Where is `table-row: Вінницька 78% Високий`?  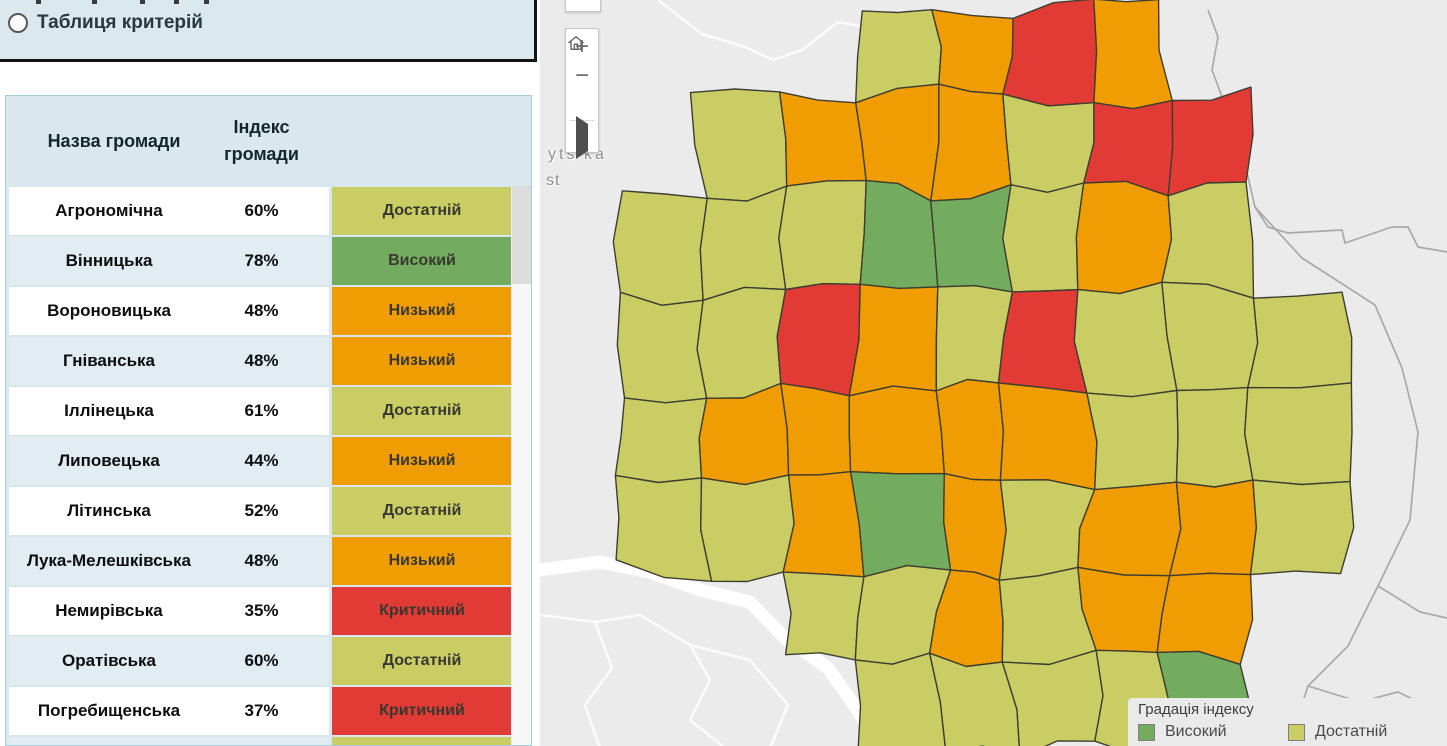
table-row: Вінницька 78% Високий is located at coordinates (261, 261).